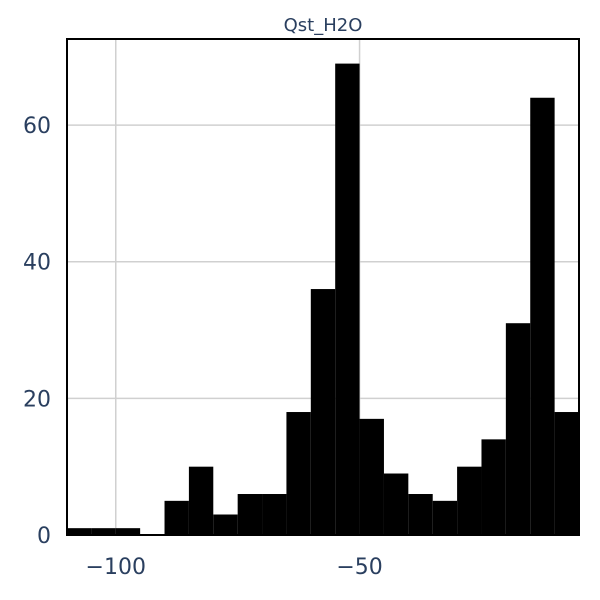  Describe the element at coordinates (359, 567) in the screenshot. I see `x-tick-label: −50` at that location.